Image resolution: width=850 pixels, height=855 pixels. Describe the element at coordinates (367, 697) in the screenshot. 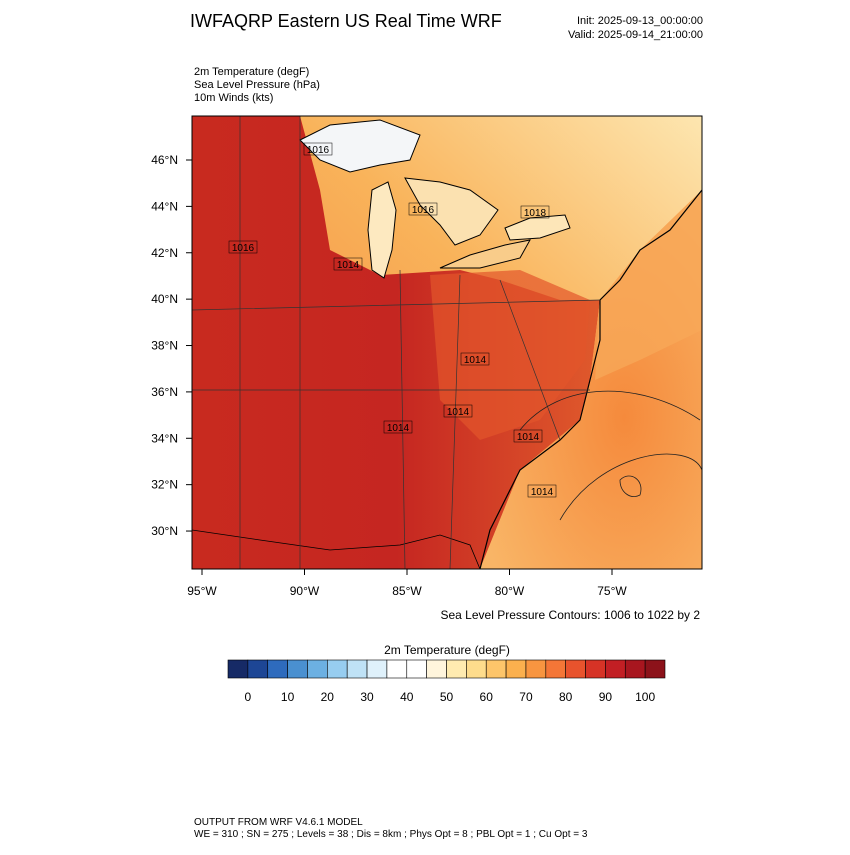

I see `colorbar-label: 30` at that location.